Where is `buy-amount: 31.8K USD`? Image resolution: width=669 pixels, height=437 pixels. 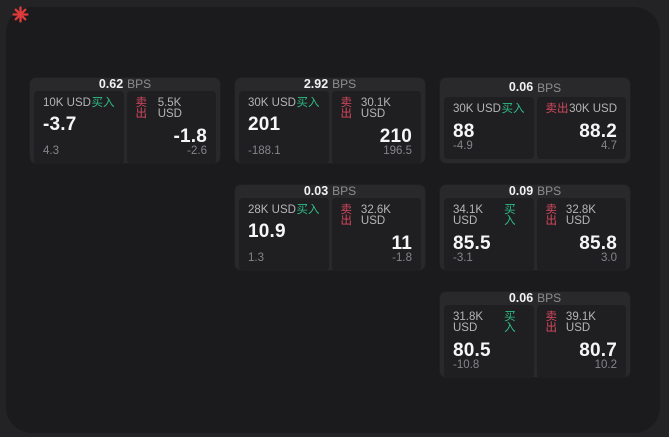 buy-amount: 31.8K USD is located at coordinates (468, 322).